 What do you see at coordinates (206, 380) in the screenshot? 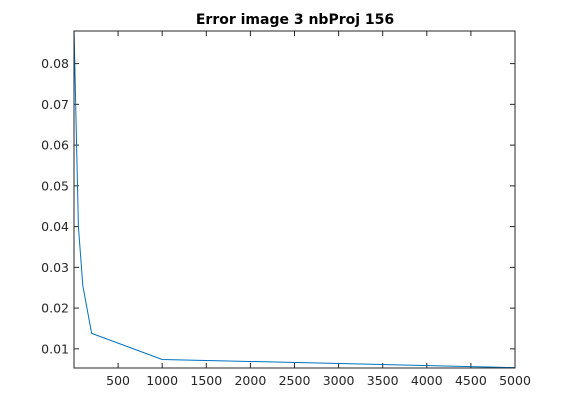
I see `x-tick-label: 1500` at bounding box center [206, 380].